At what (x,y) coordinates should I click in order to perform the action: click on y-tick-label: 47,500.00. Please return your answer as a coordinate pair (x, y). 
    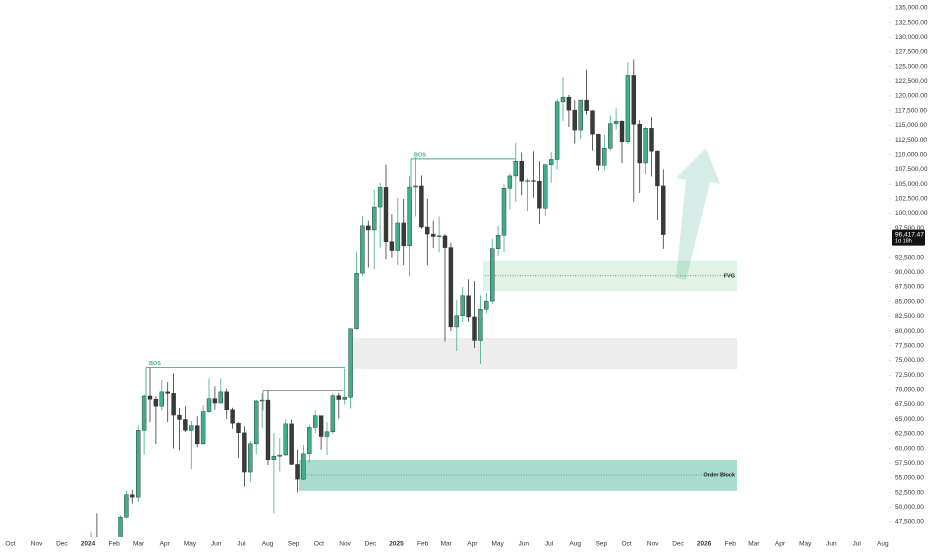
    Looking at the image, I should click on (909, 522).